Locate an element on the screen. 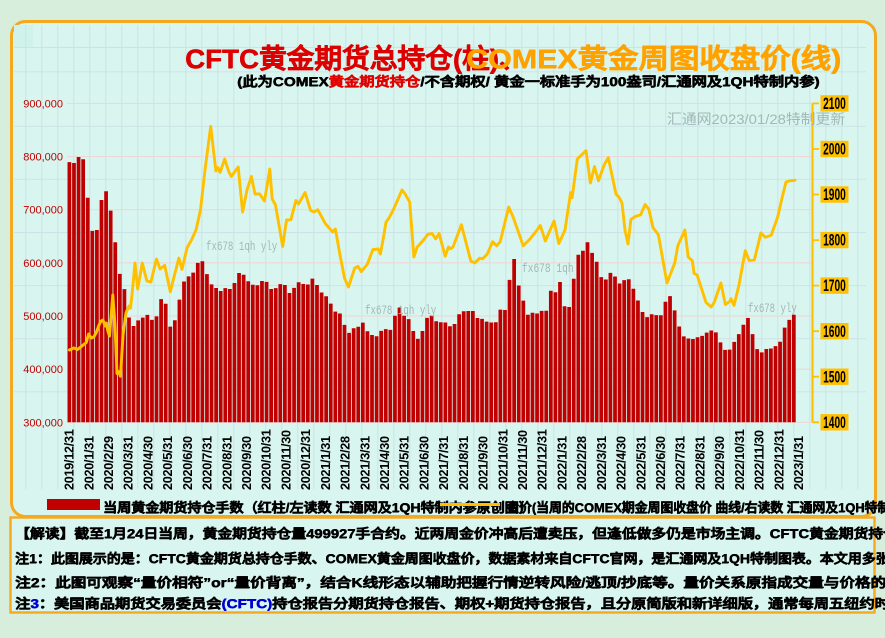 The width and height of the screenshot is (885, 638). svg-text: 1900 is located at coordinates (834, 195).